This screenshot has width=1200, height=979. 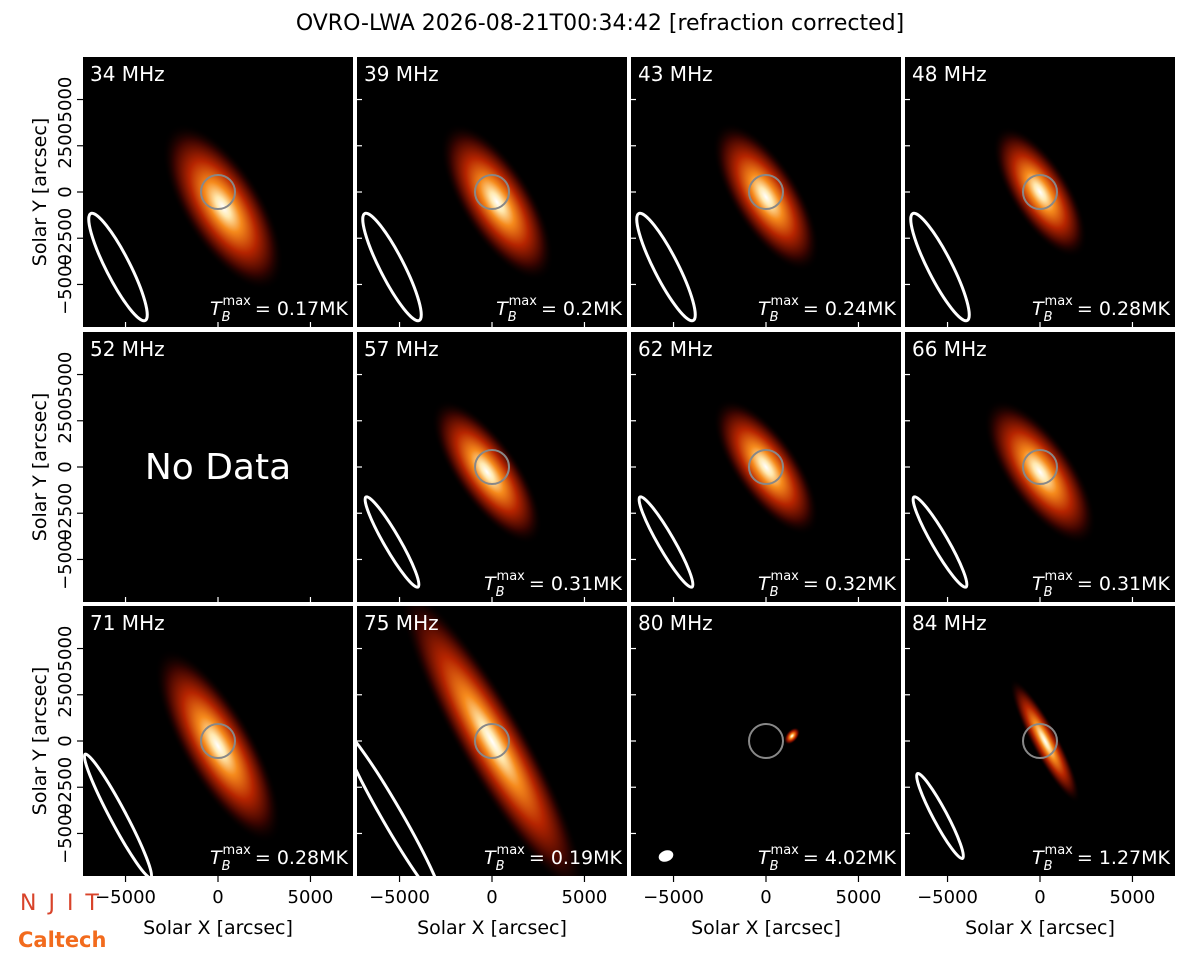 I want to click on tb-max: TBmax = 0.19MK, so click(x=553, y=858).